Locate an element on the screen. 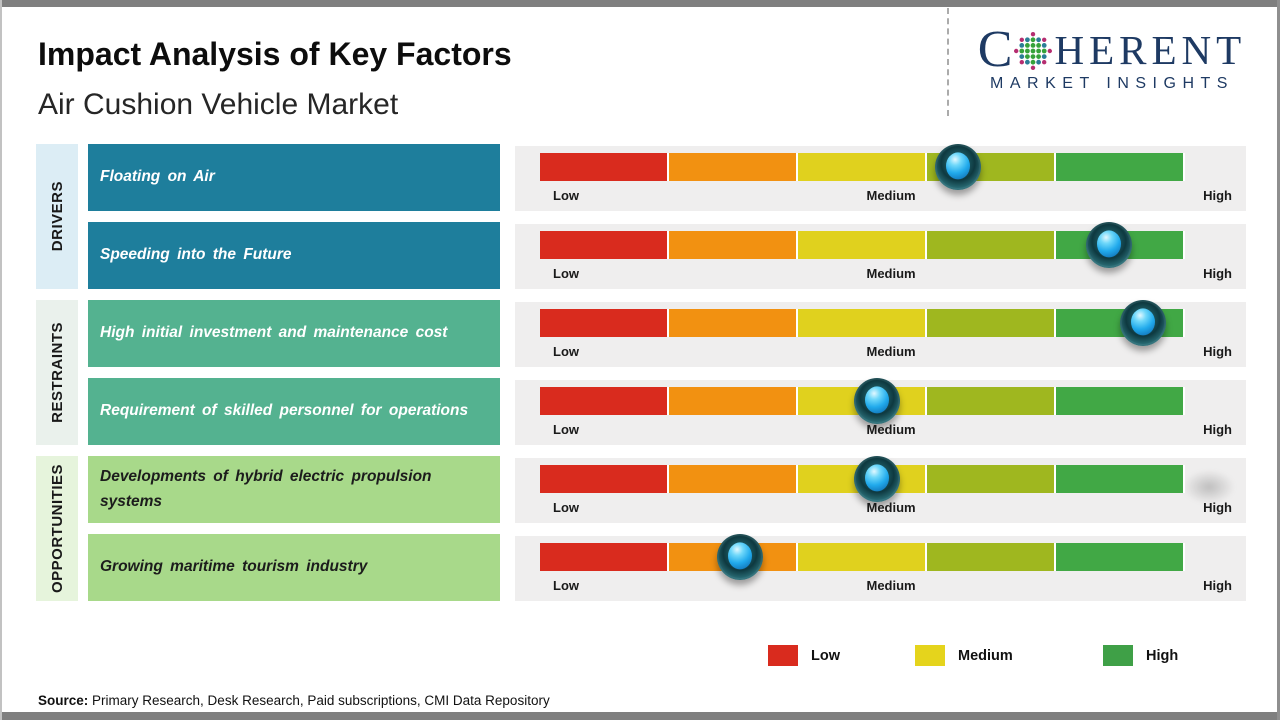  brand-letter-c: C is located at coordinates (995, 49).